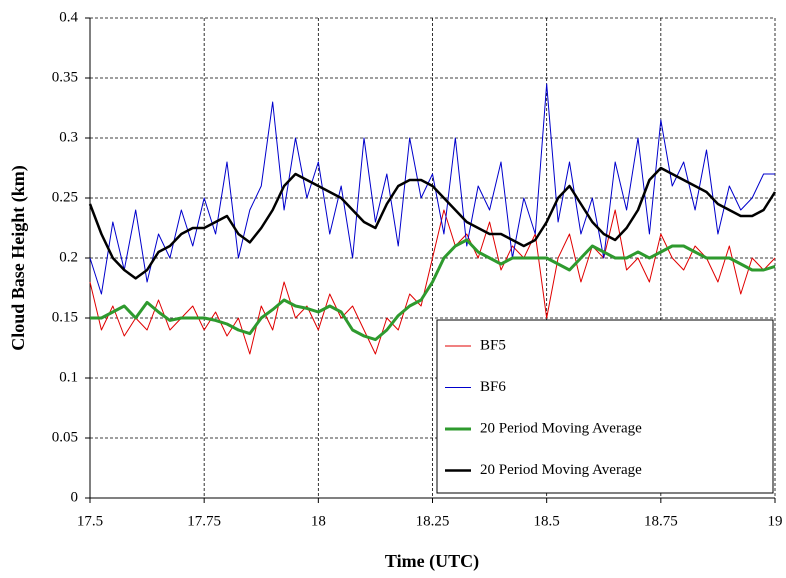 Image resolution: width=786 pixels, height=578 pixels. I want to click on x-tick-label: 18, so click(318, 521).